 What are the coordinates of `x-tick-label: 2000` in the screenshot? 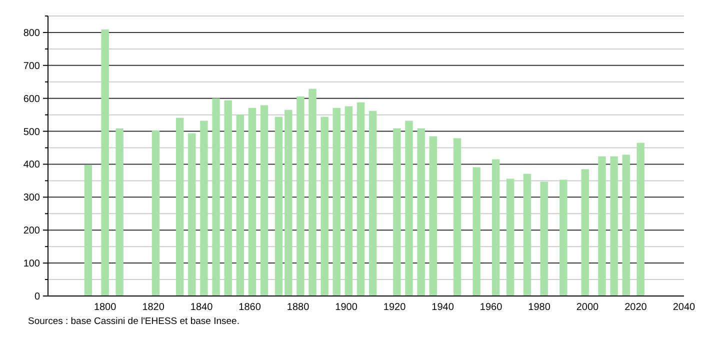 It's located at (588, 307).